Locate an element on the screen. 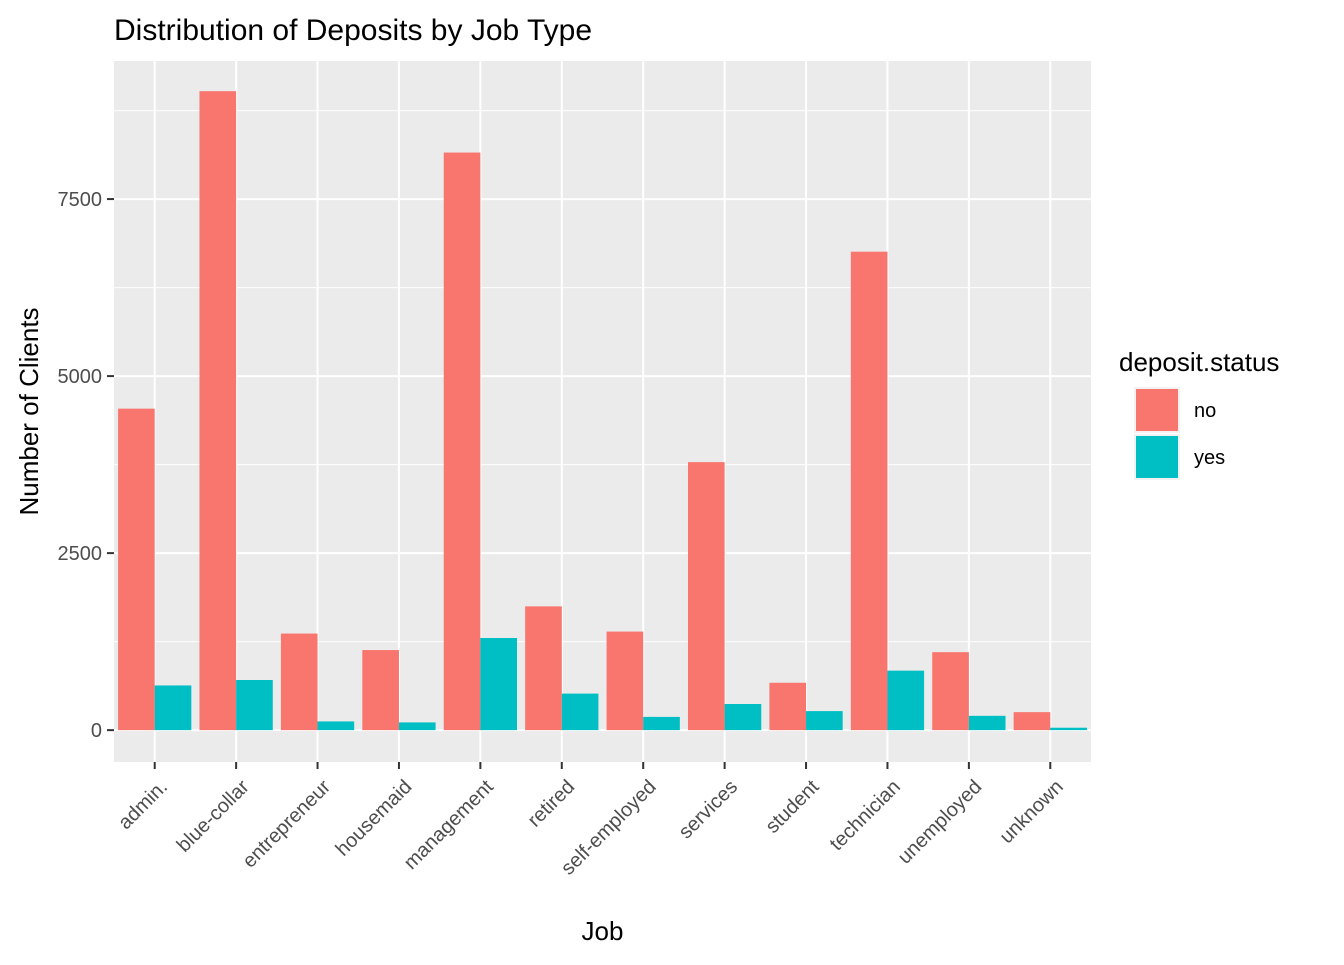 This screenshot has height=965, width=1344. bar-student-no is located at coordinates (788, 706).